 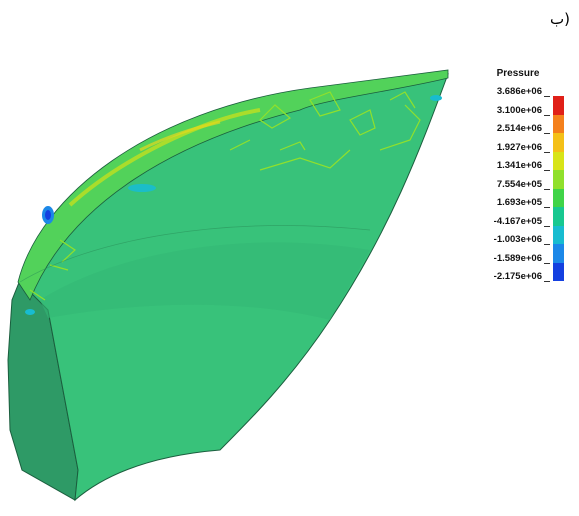 What do you see at coordinates (519, 184) in the screenshot?
I see `legend-value: 7.554e+05` at bounding box center [519, 184].